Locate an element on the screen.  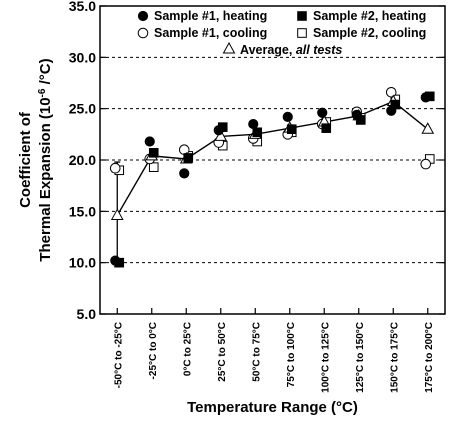
legend-label: Sample #1, cooling is located at coordinates (210, 33).